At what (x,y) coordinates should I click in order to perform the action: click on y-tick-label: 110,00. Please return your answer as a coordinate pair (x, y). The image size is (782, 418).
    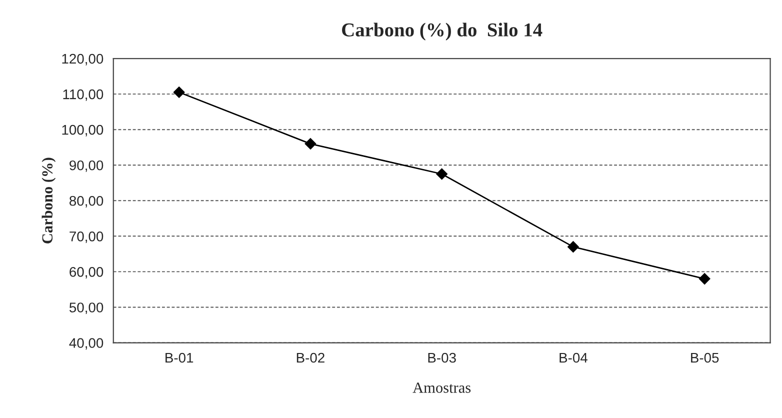
    Looking at the image, I should click on (83, 95).